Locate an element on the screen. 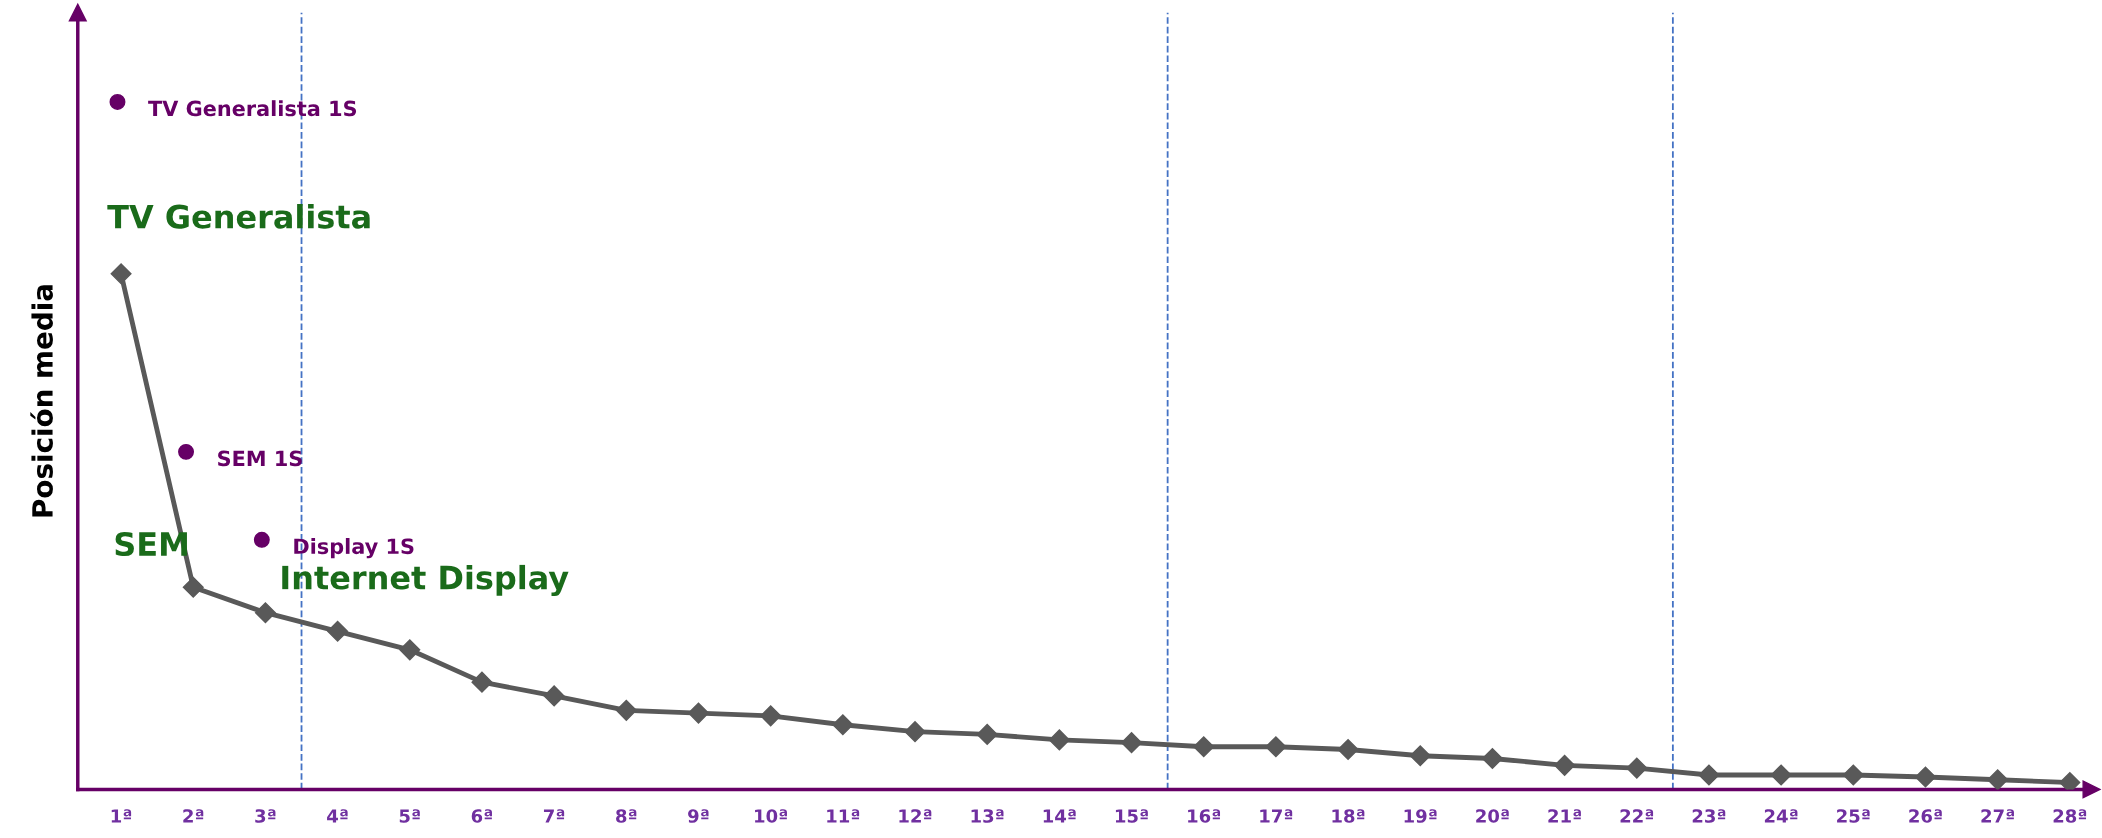 The width and height of the screenshot is (2102, 838). annotation: Internet Display is located at coordinates (425, 580).